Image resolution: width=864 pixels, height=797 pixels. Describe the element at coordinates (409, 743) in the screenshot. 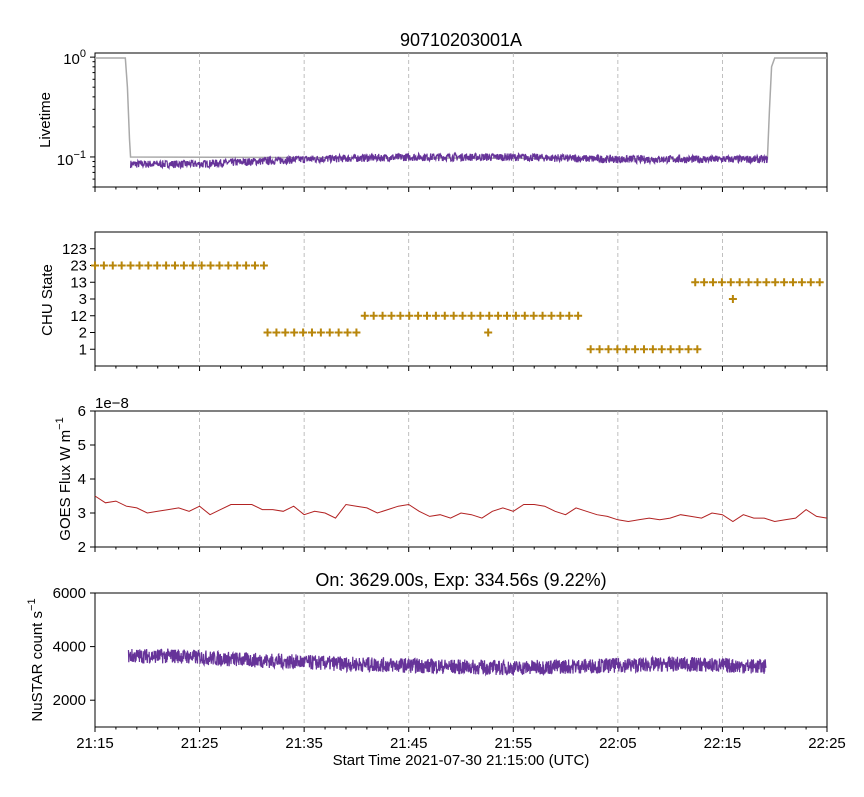

I see `x-tick-label: 21:45` at that location.